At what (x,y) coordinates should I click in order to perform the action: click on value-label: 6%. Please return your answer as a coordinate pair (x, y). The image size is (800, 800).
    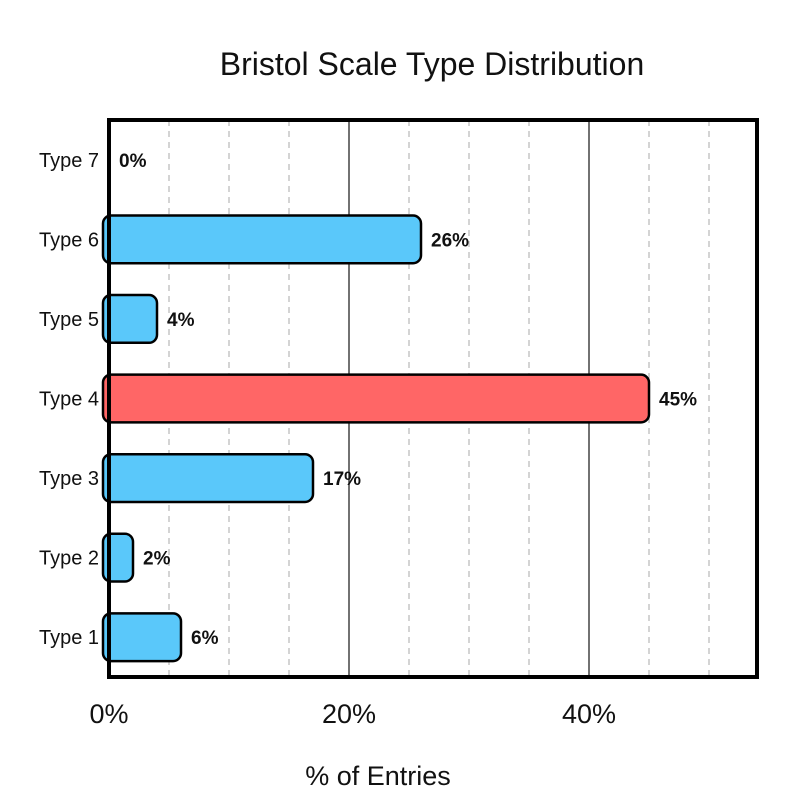
    Looking at the image, I should click on (205, 638).